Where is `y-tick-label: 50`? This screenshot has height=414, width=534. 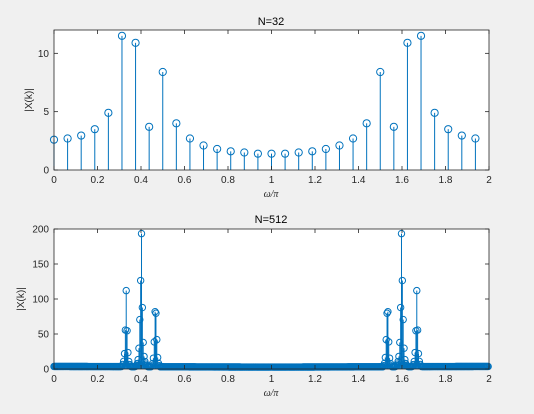 y-tick-label: 50 is located at coordinates (44, 335).